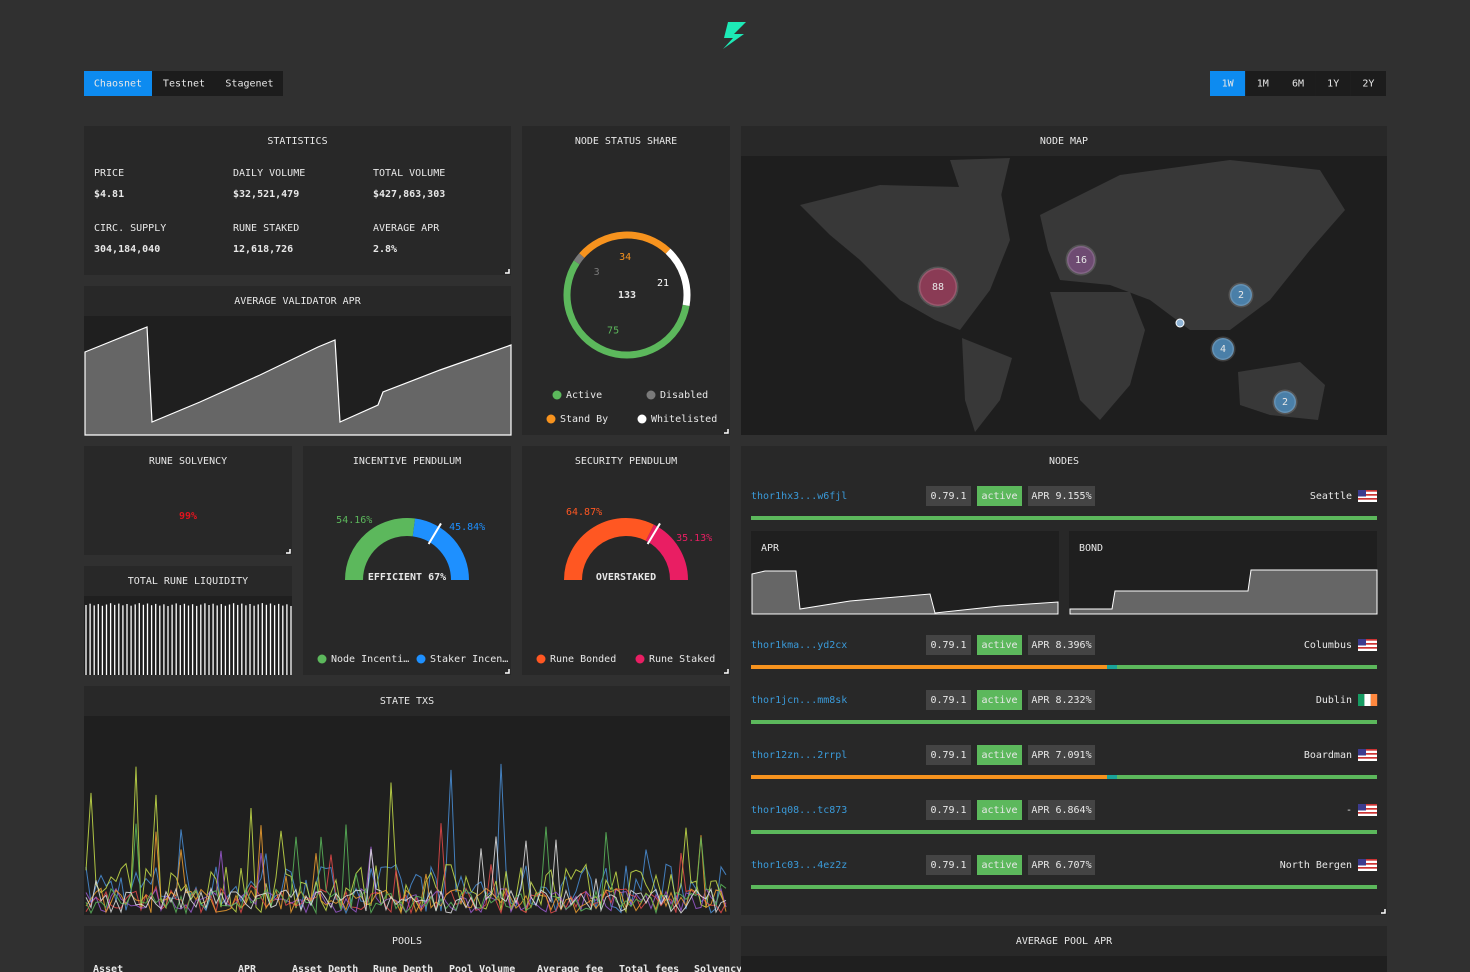  What do you see at coordinates (406, 839) in the screenshot?
I see `txs-line` at bounding box center [406, 839].